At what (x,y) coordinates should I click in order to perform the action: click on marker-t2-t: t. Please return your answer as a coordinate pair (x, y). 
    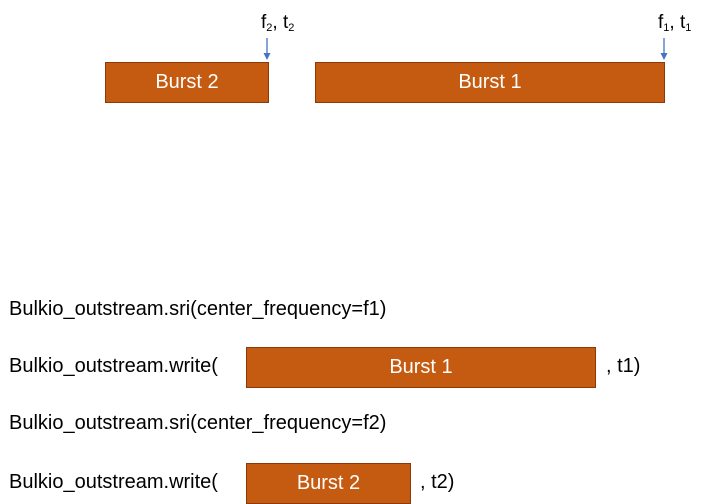
    Looking at the image, I should click on (285, 22).